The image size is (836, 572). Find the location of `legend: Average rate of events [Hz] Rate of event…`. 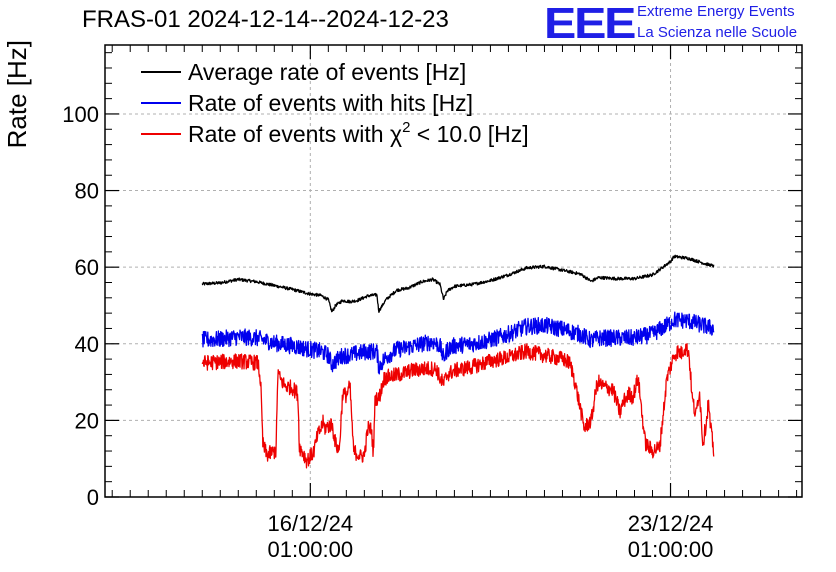

legend: Average rate of events [Hz] Rate of event… is located at coordinates (335, 103).